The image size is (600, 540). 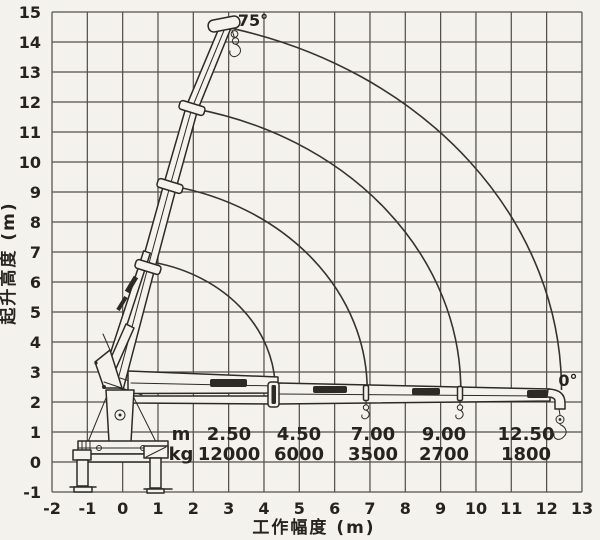 I want to click on outrigger-housing-detail, so click(x=156, y=452).